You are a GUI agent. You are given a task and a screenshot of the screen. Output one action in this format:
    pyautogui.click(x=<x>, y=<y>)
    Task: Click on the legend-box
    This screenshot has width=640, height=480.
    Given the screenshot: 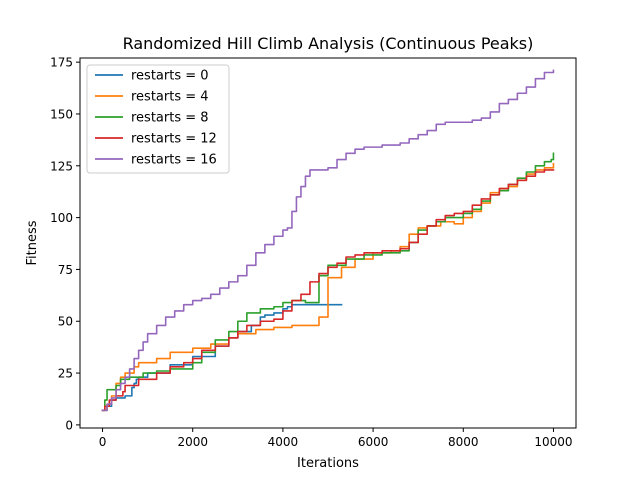 What is the action you would take?
    pyautogui.click(x=158, y=119)
    